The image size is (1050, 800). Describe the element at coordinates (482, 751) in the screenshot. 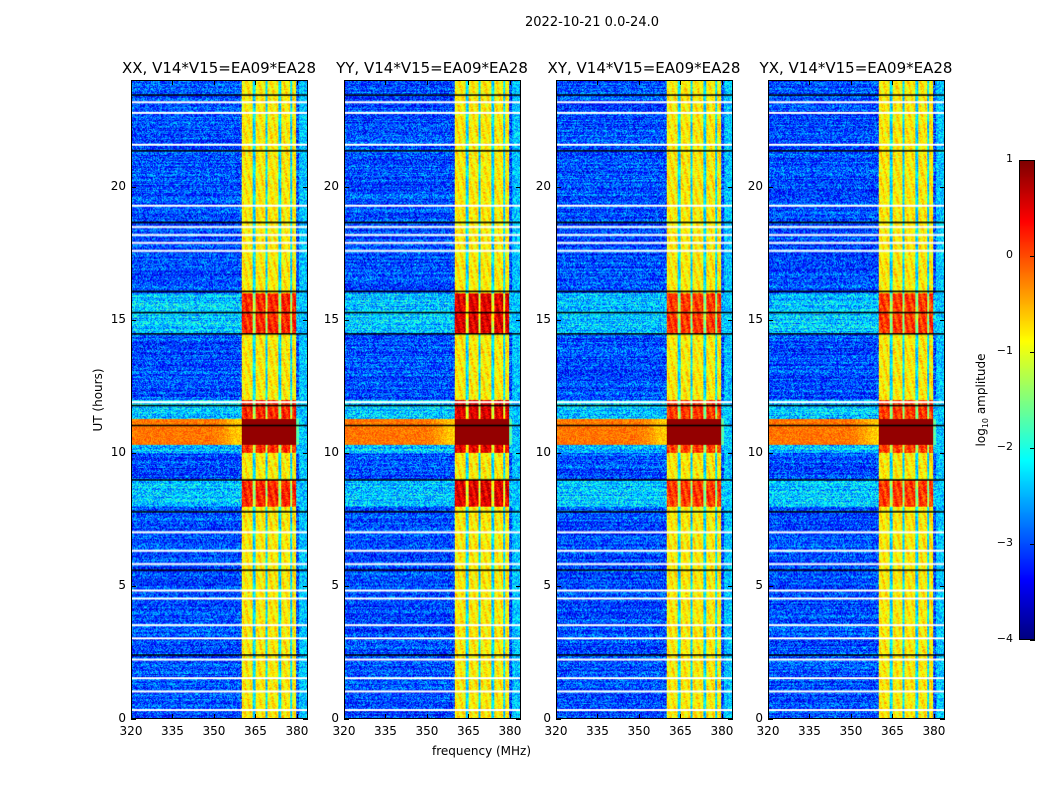

I see `x-axis-label: frequency (MHz)` at that location.